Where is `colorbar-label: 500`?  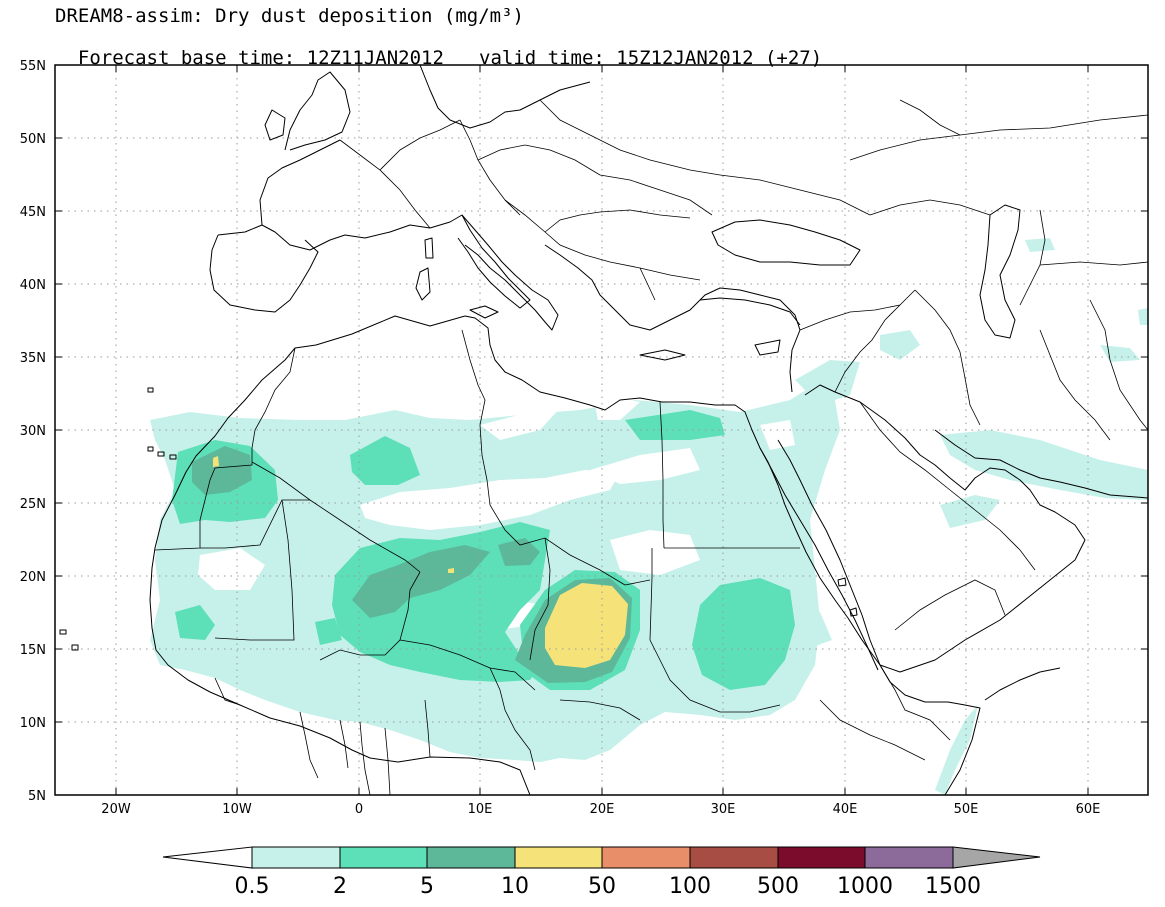
colorbar-label: 500 is located at coordinates (778, 886).